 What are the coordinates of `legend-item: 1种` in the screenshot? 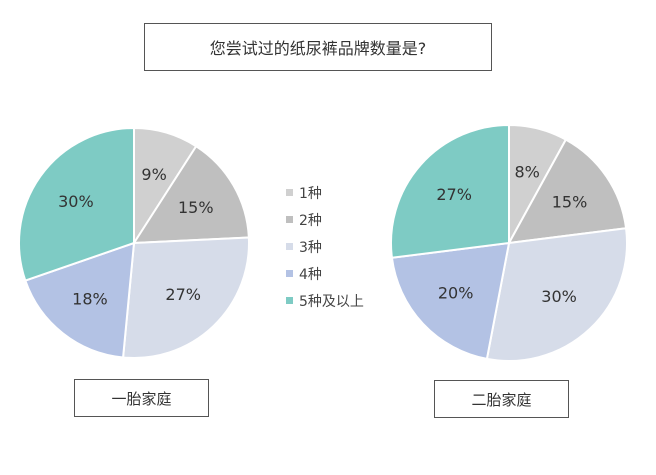 It's located at (325, 192).